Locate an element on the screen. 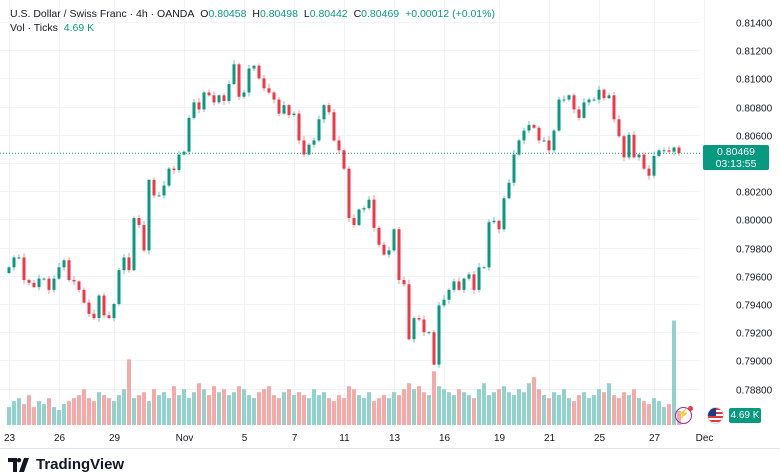 This screenshot has height=473, width=780. time-axis: 23 26 29 Nov 5 7 11 13 16 19 21 25 27 Dec is located at coordinates (358, 438).